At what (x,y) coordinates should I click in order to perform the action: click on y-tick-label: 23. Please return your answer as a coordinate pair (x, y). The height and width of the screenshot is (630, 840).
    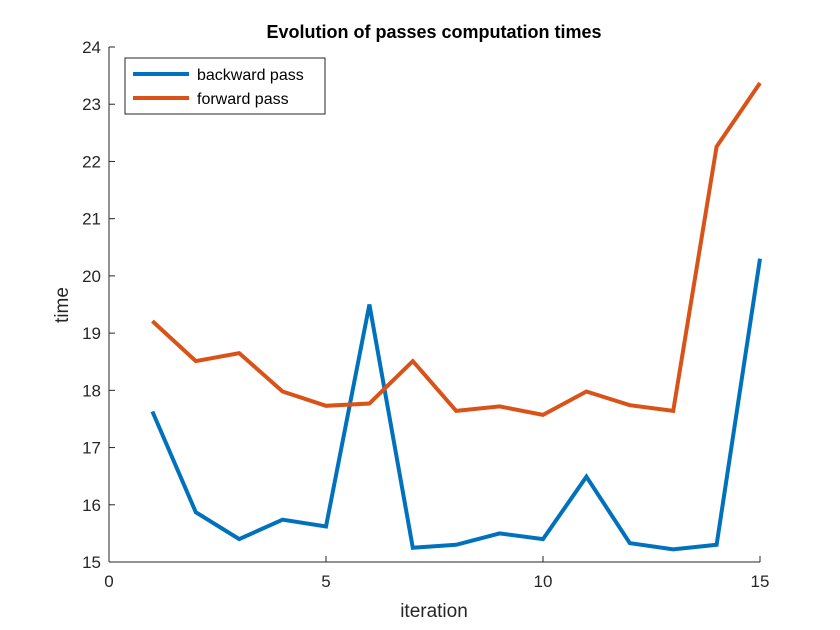
    Looking at the image, I should click on (91, 104).